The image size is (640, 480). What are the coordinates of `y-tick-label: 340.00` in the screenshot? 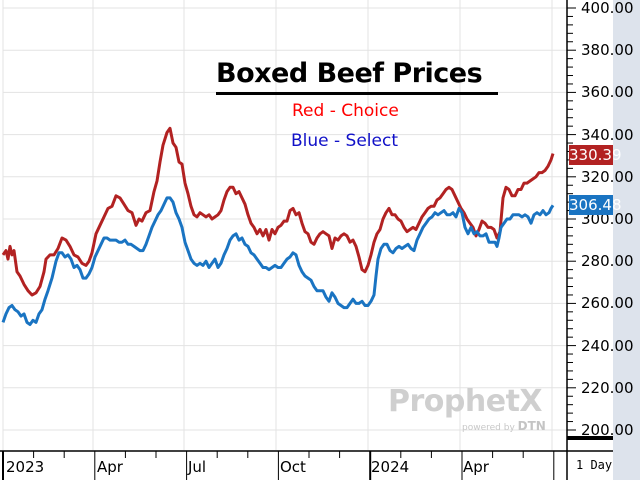 It's located at (607, 134).